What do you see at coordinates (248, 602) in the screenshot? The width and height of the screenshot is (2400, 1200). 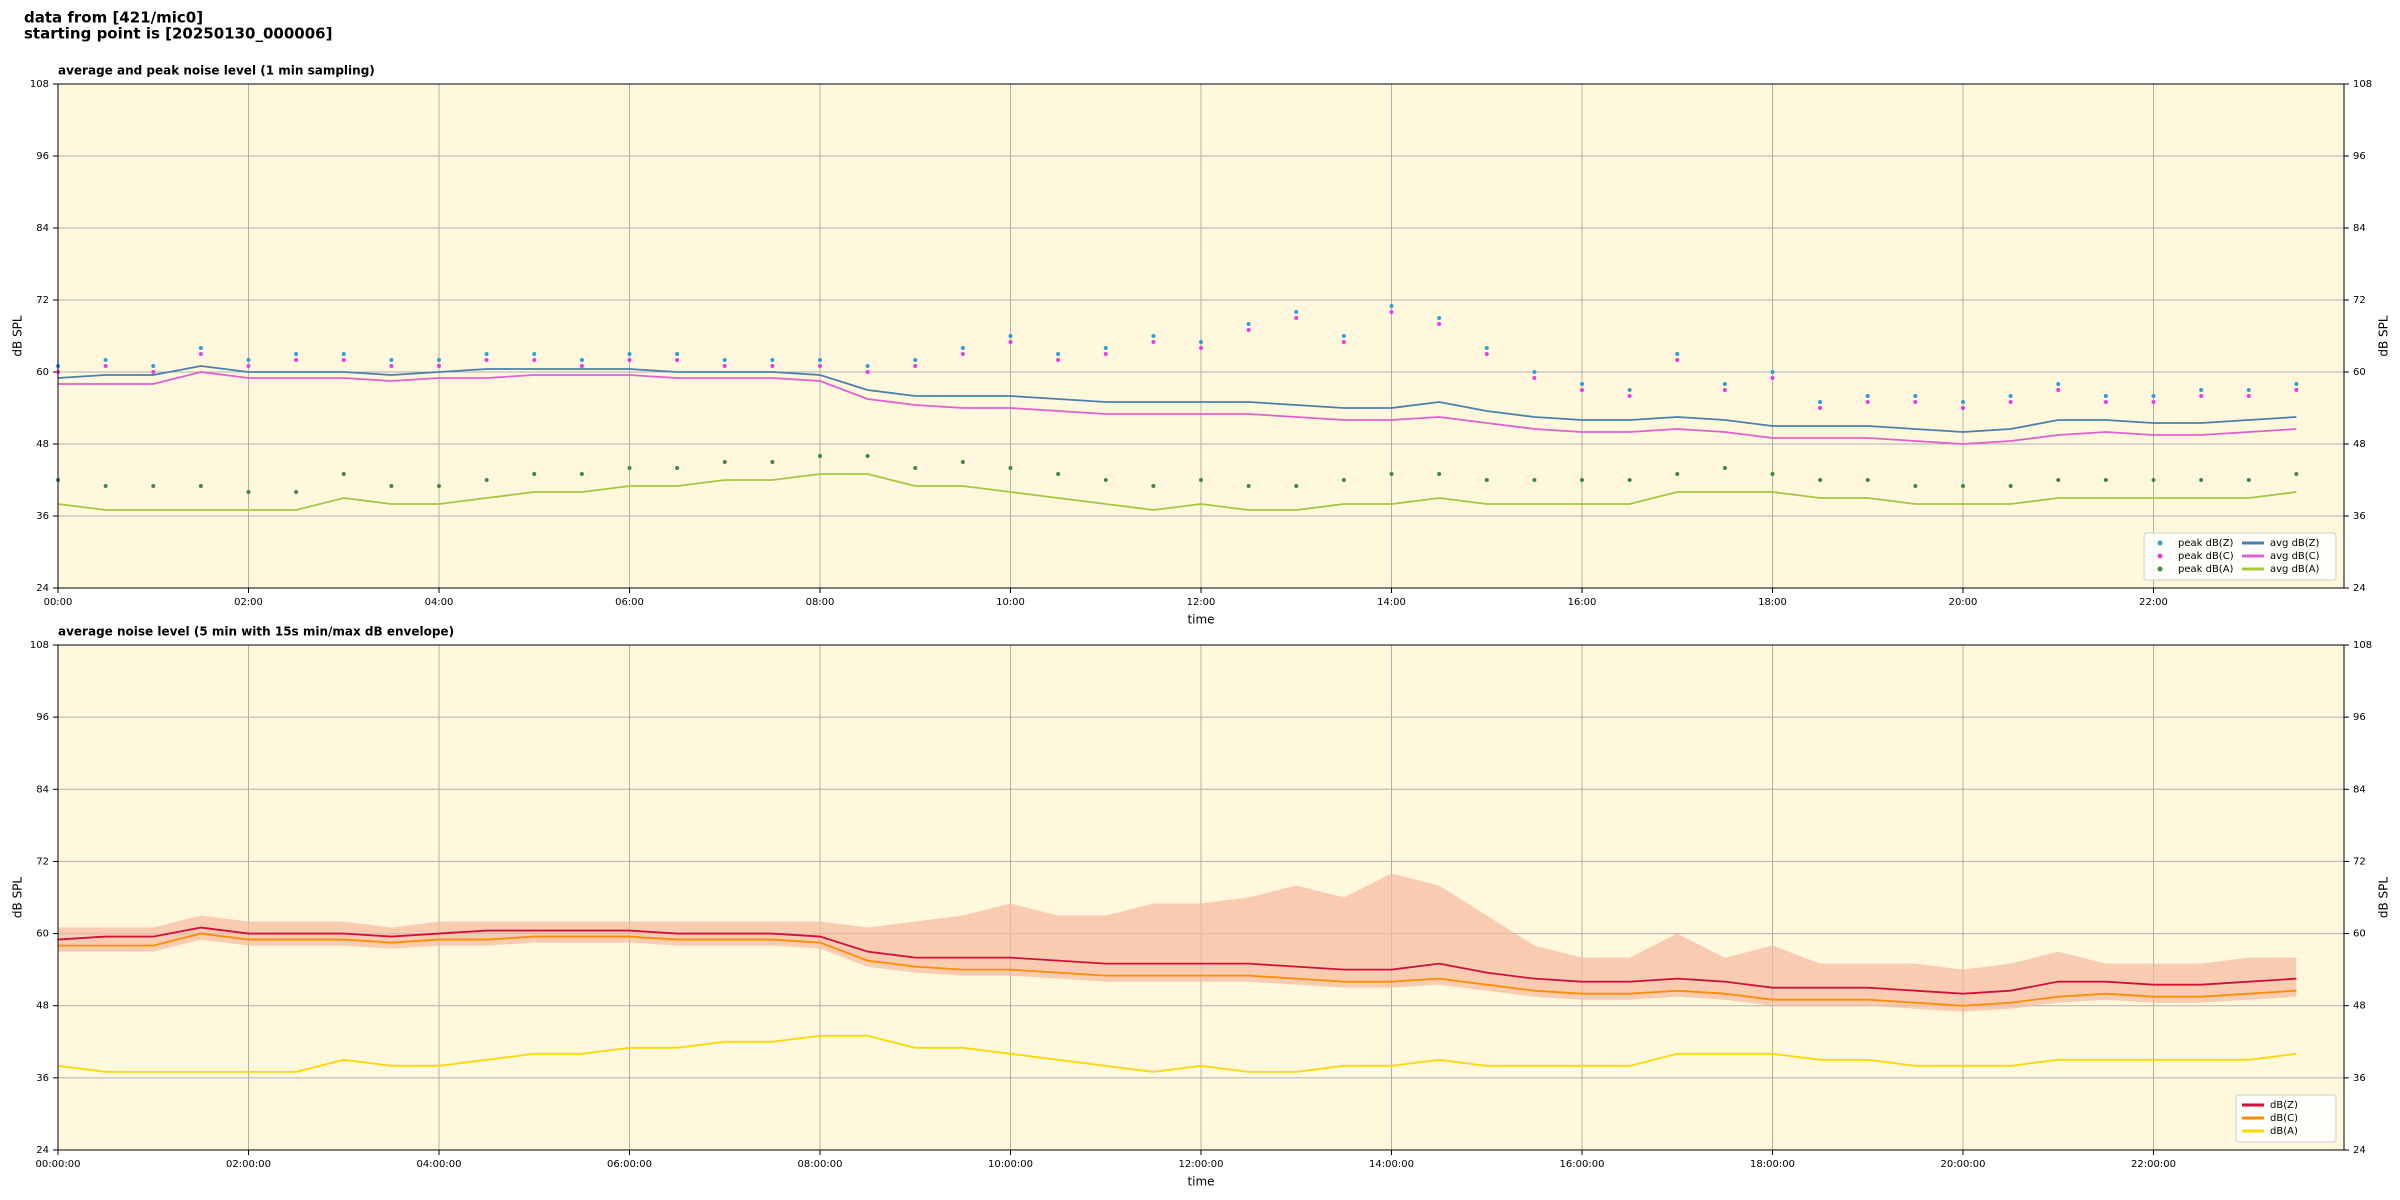 I see `x-tick-label: 02:00` at bounding box center [248, 602].